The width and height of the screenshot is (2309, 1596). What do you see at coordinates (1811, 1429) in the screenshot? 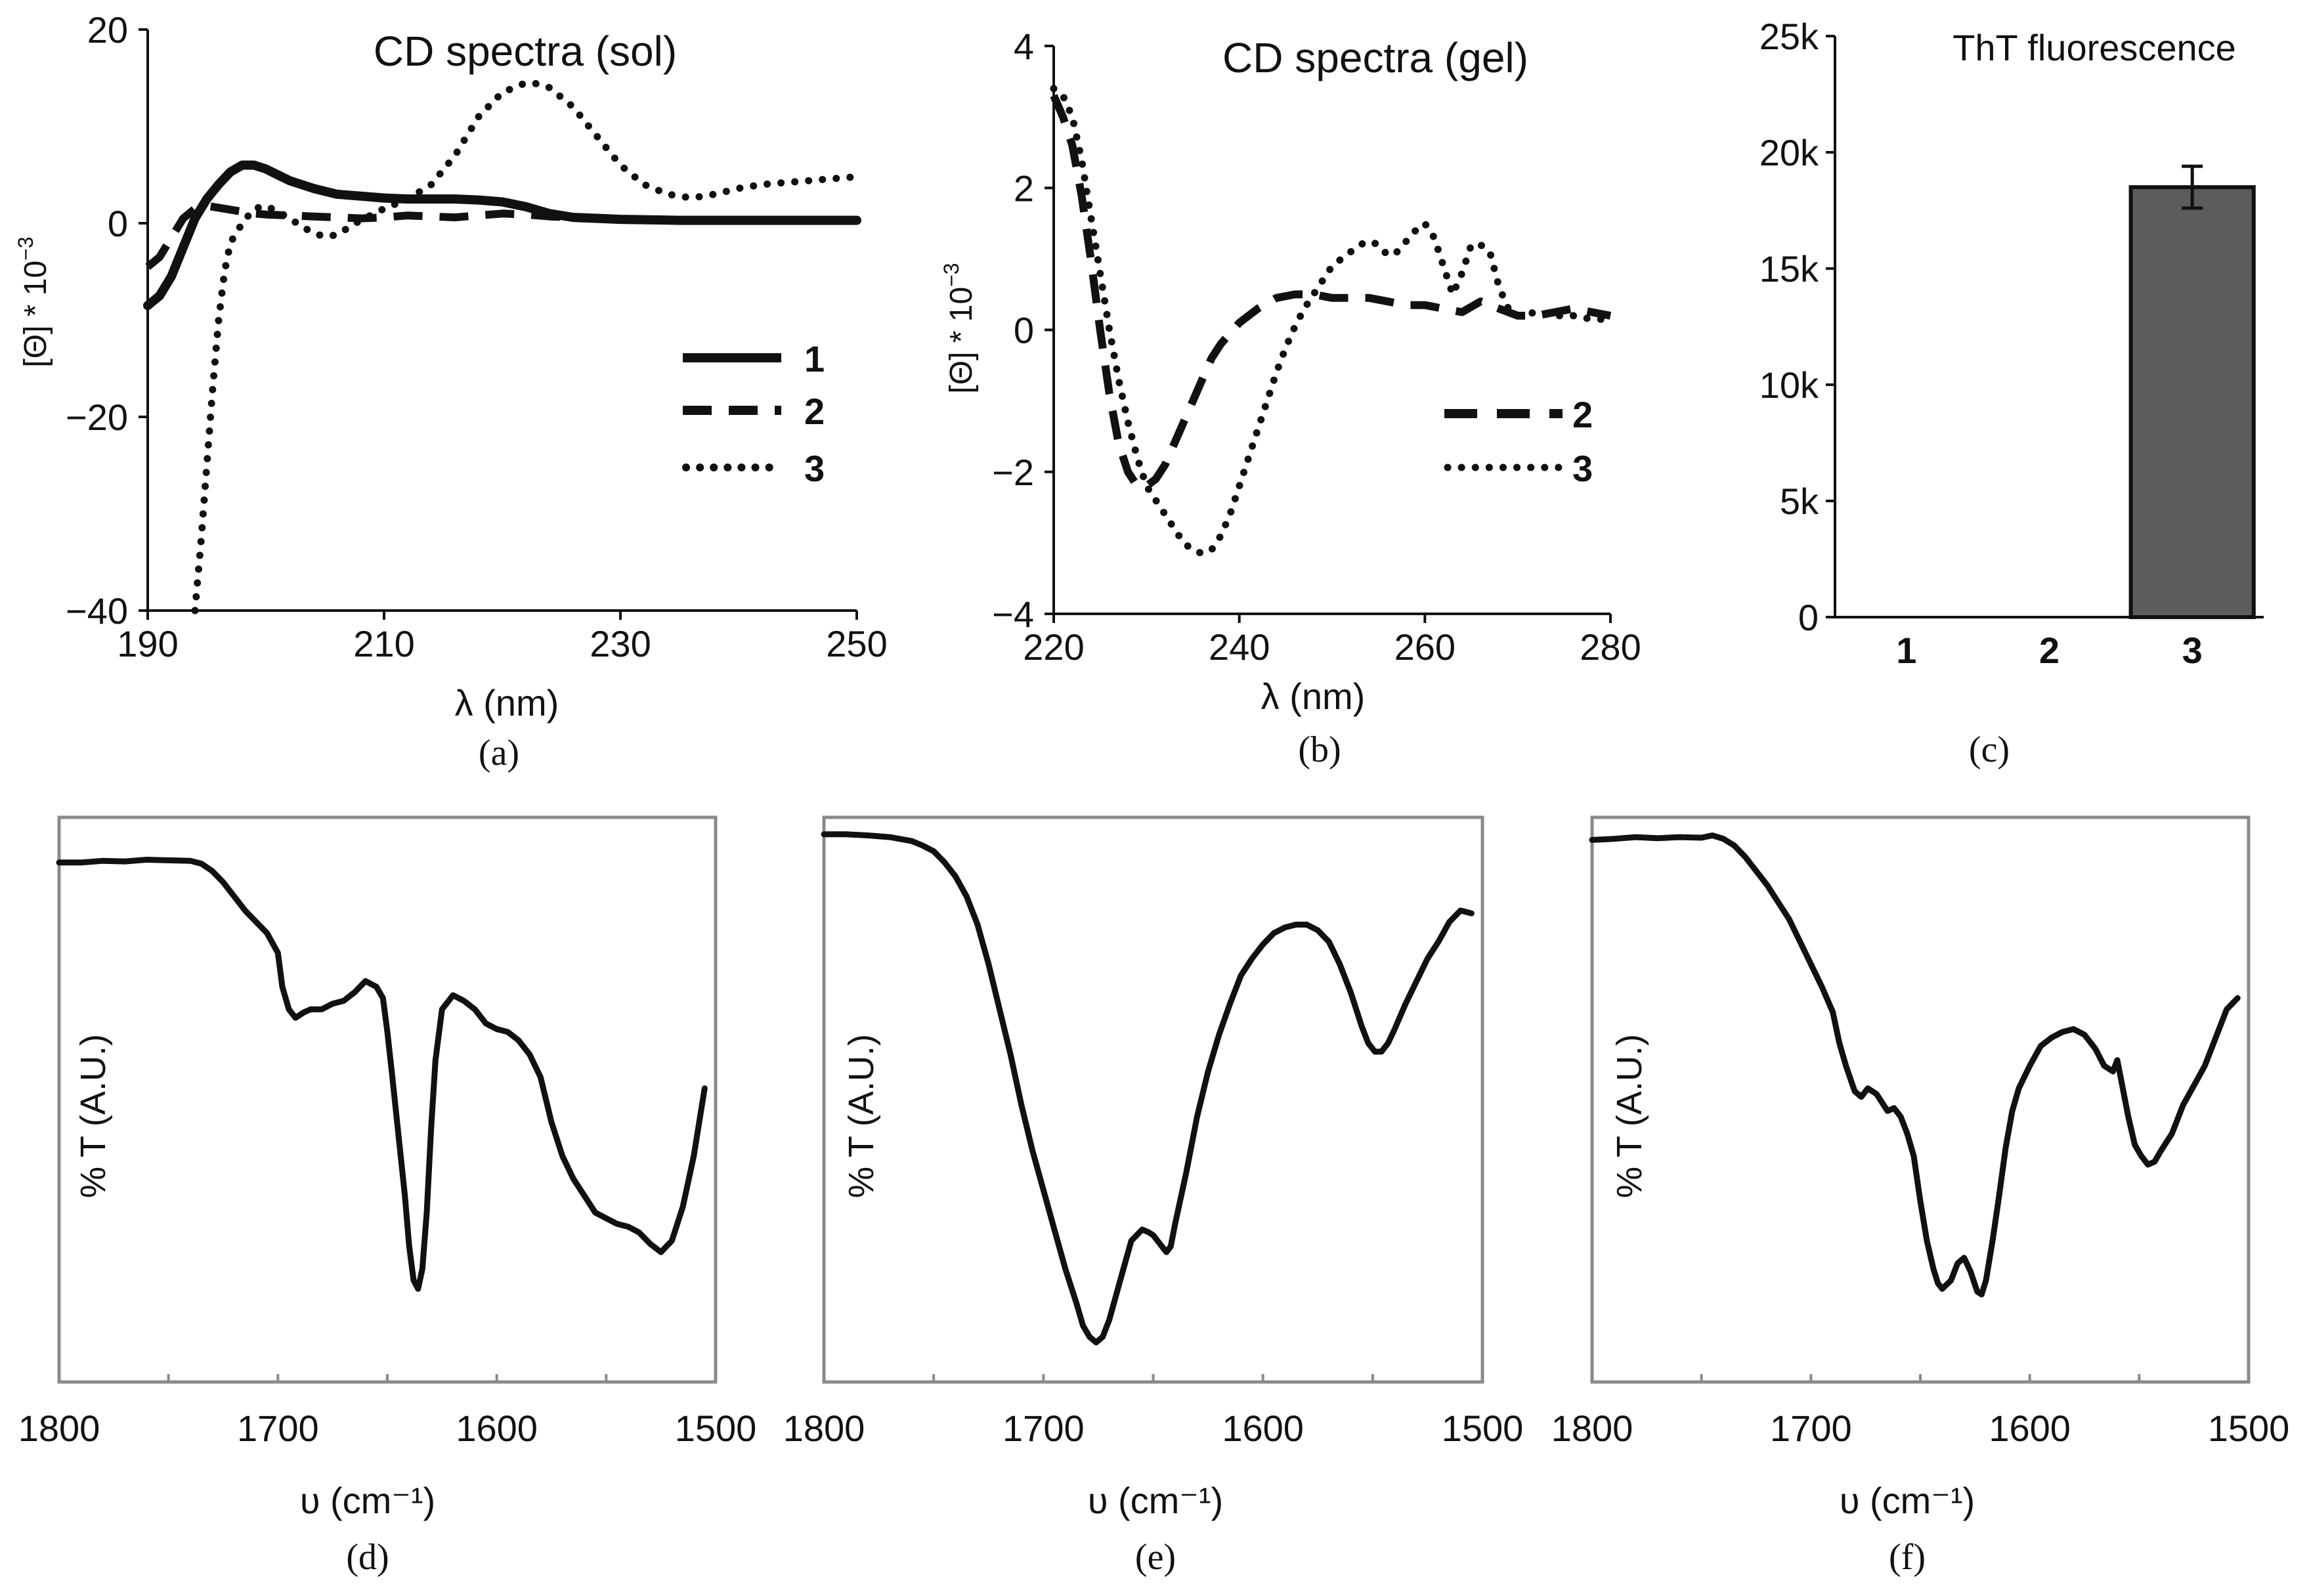
I see `panel-f-xtick-label: 1700` at bounding box center [1811, 1429].